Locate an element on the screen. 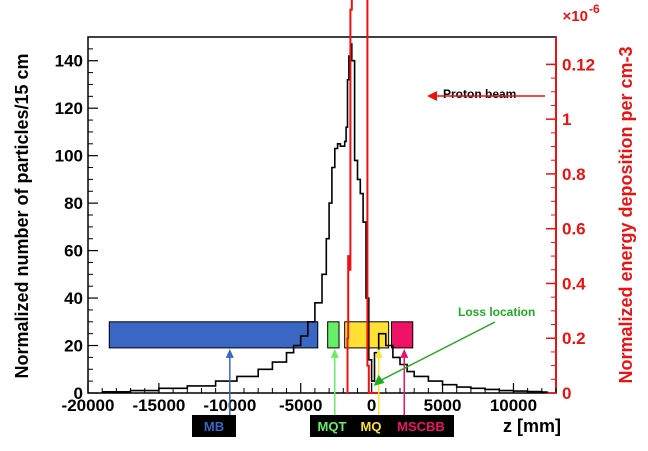  x-tick-label: 10000 is located at coordinates (513, 405).